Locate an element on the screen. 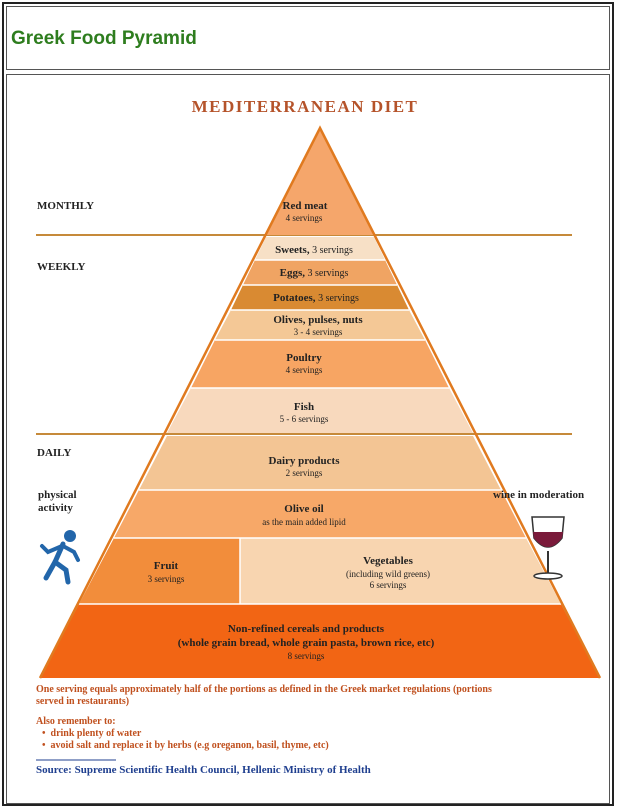 This screenshot has width=622, height=812. sweets-servings: 3 servings is located at coordinates (332, 250).